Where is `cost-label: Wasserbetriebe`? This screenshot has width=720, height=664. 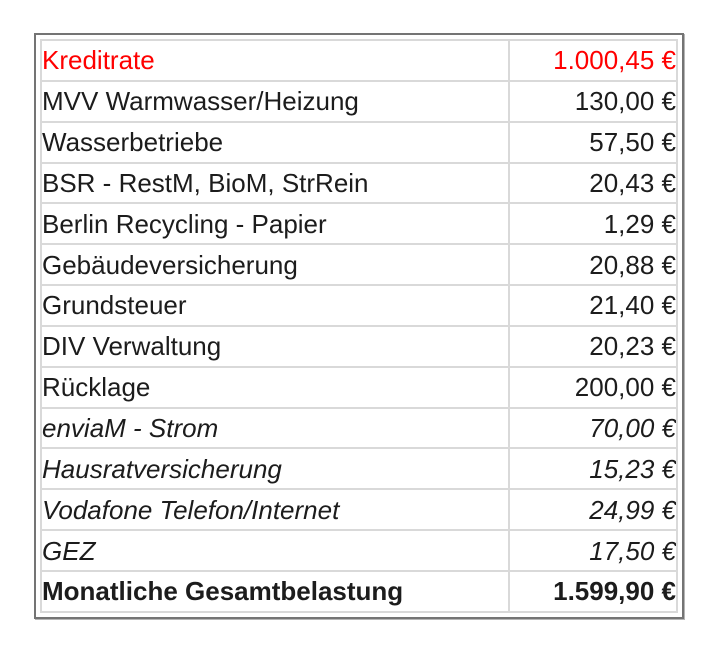
cost-label: Wasserbetriebe is located at coordinates (275, 142).